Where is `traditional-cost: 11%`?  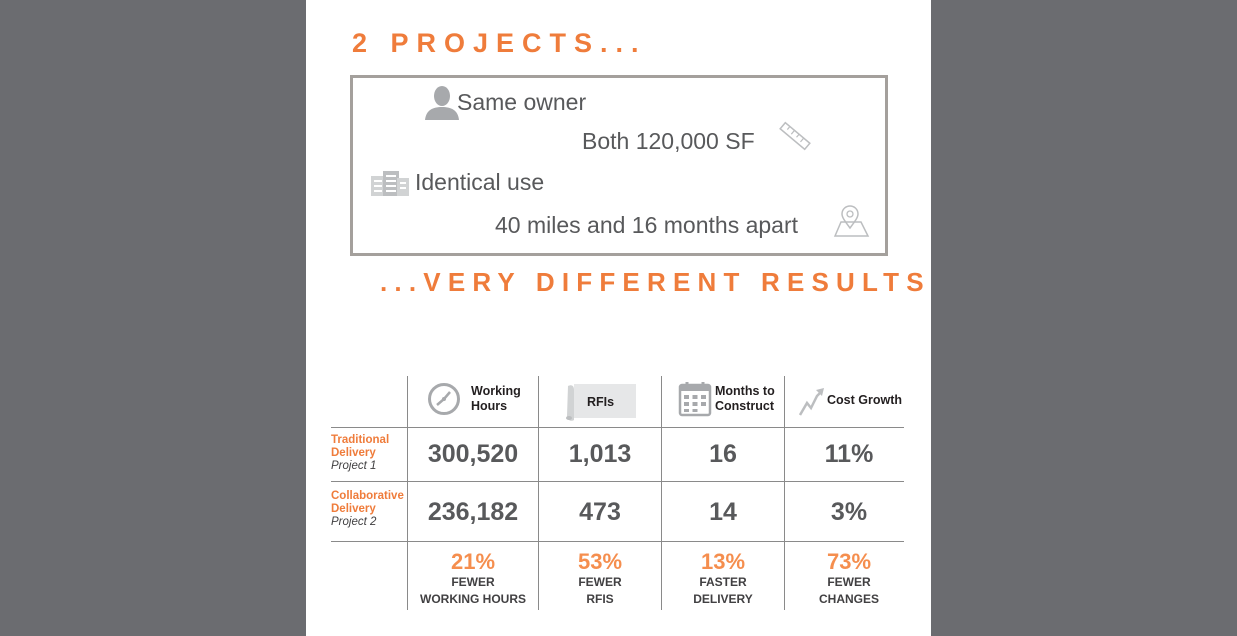
traditional-cost: 11% is located at coordinates (849, 454).